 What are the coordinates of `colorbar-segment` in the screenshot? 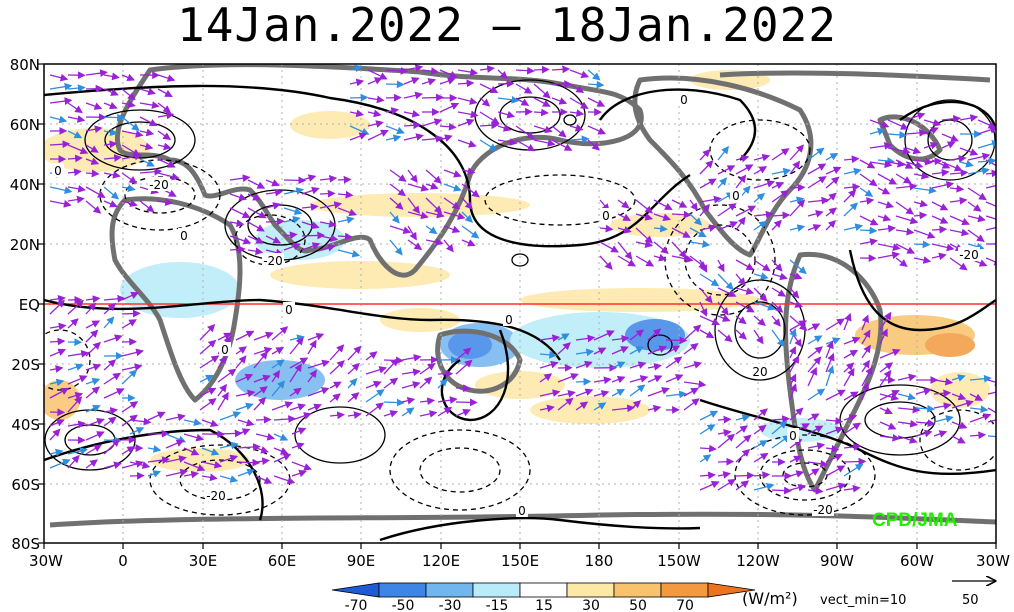 It's located at (355, 590).